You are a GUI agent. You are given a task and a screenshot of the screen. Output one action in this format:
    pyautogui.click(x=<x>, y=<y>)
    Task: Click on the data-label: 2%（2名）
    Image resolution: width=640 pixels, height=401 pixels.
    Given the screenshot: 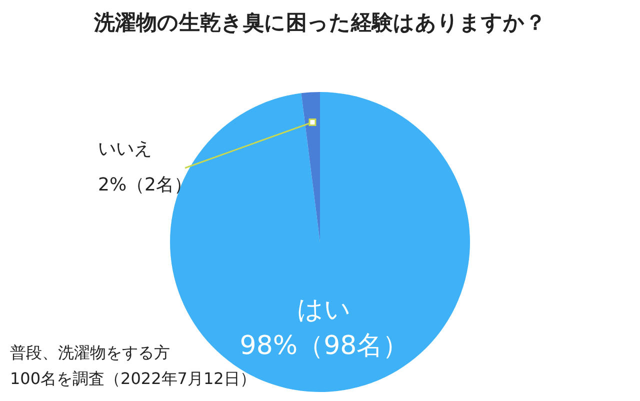 What is the action you would take?
    pyautogui.click(x=145, y=185)
    